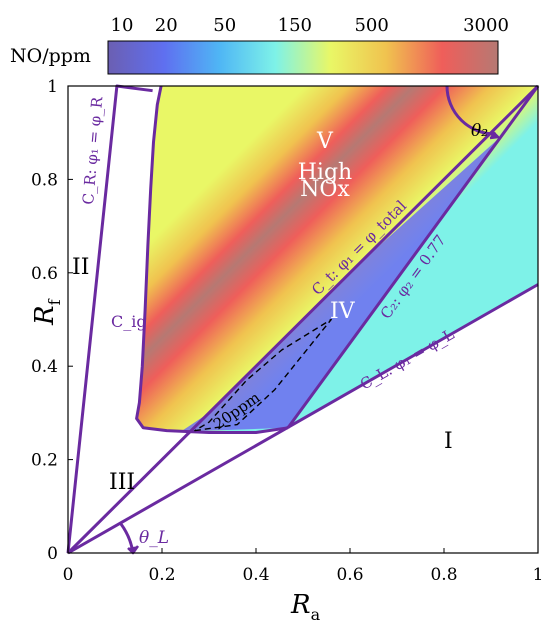 The width and height of the screenshot is (550, 632). Describe the element at coordinates (371, 25) in the screenshot. I see `colorbar-tick-label: 500` at that location.